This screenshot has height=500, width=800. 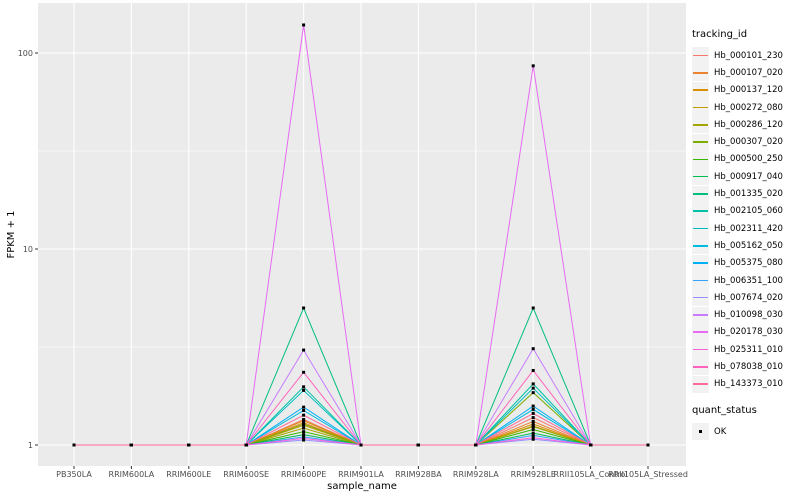 I want to click on legend-item-Hb_002311_420: Hb_002311_420, so click(x=745, y=229).